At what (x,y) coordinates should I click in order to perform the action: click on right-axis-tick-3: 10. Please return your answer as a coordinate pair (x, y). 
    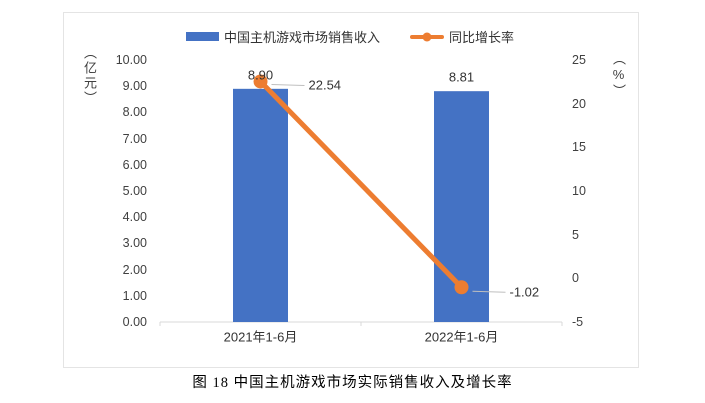
    Looking at the image, I should click on (579, 191).